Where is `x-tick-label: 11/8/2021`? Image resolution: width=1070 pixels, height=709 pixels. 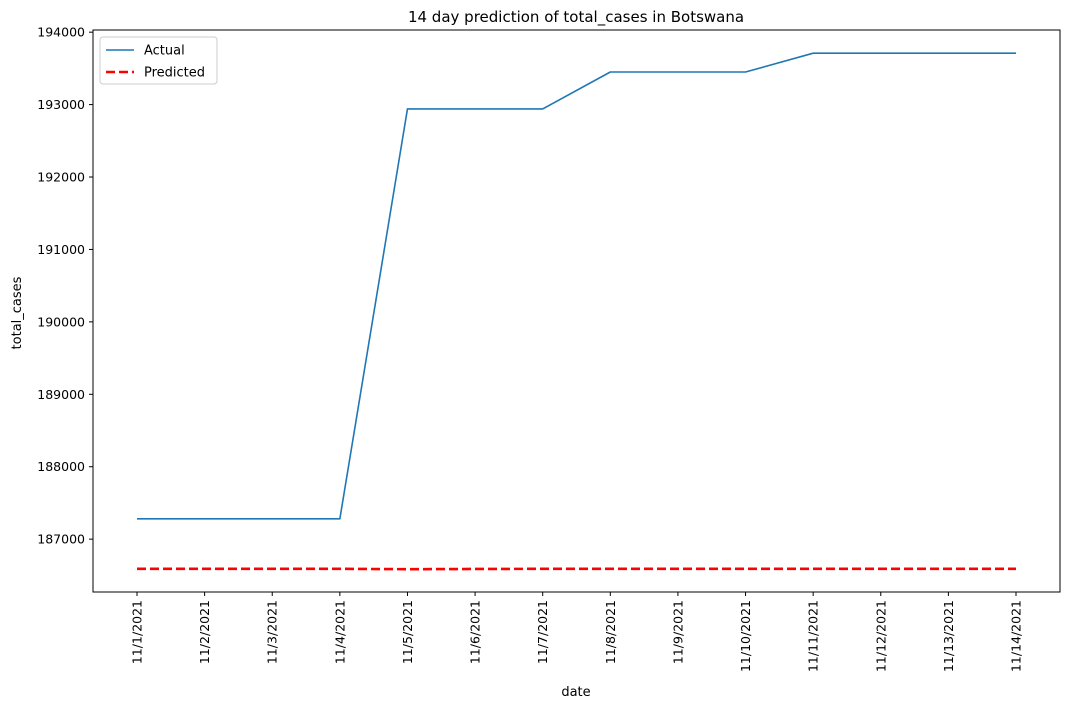 x-tick-label: 11/8/2021 is located at coordinates (610, 632).